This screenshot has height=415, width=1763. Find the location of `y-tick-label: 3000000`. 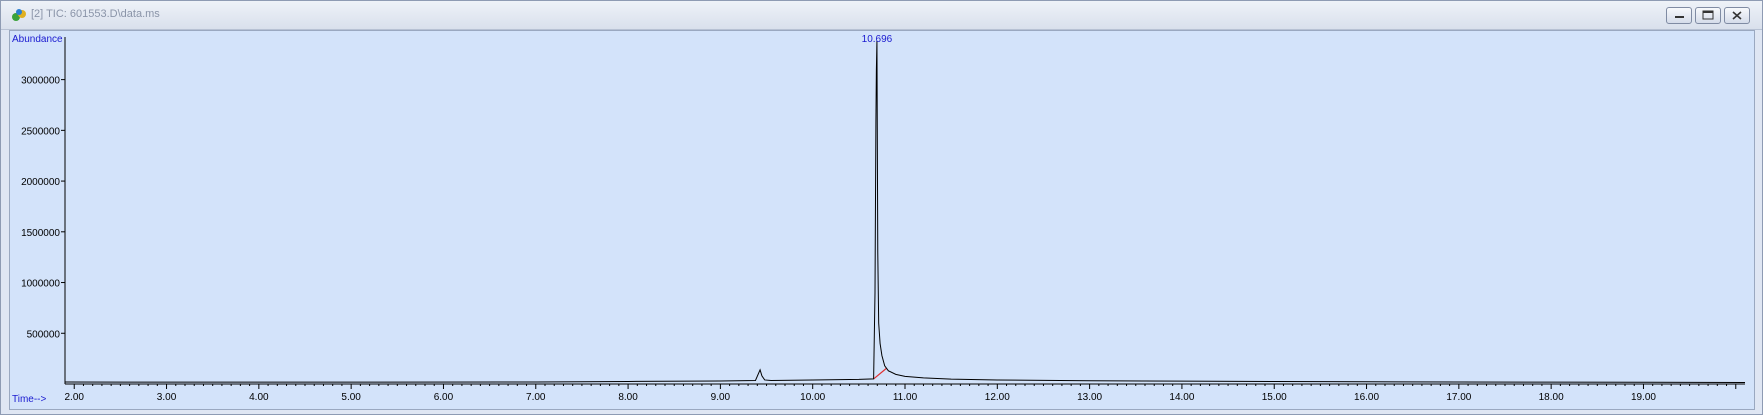

y-tick-label: 3000000 is located at coordinates (40, 81).